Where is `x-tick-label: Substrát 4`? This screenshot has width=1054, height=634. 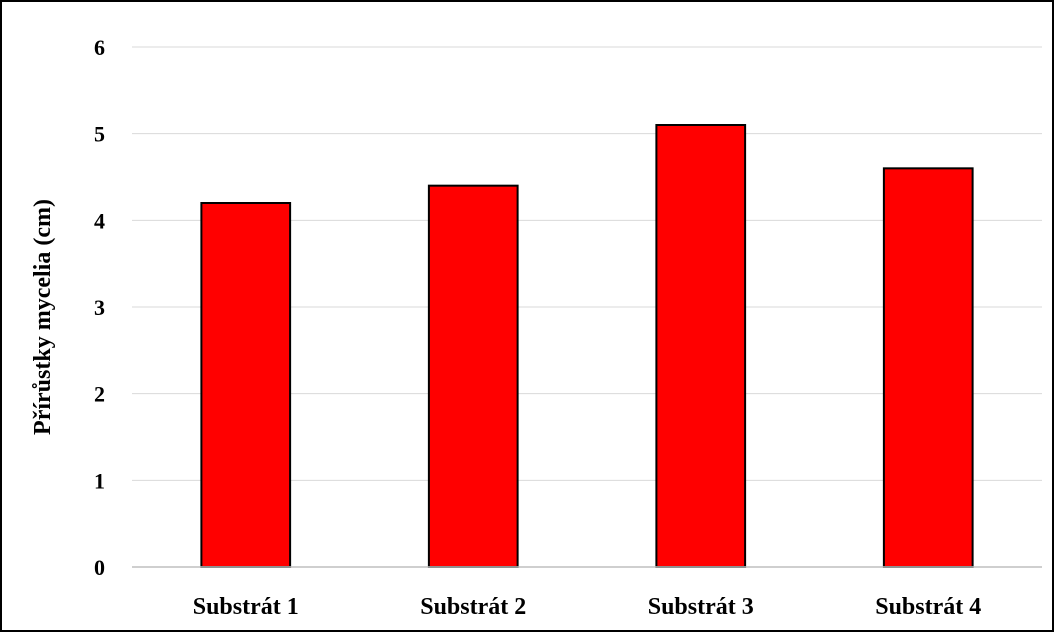
x-tick-label: Substrát 4 is located at coordinates (928, 607).